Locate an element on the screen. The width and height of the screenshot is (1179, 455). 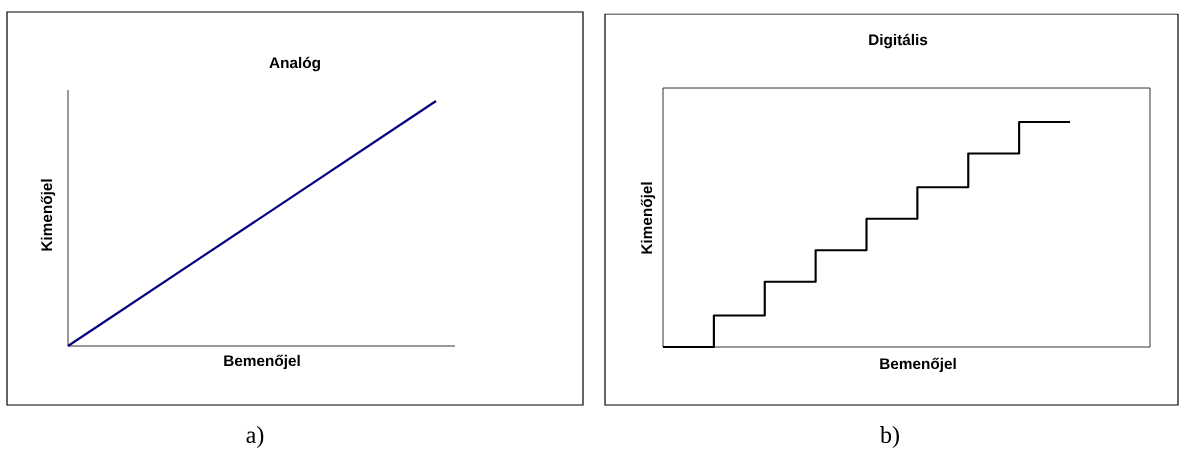
chart-title: Digitális is located at coordinates (898, 41).